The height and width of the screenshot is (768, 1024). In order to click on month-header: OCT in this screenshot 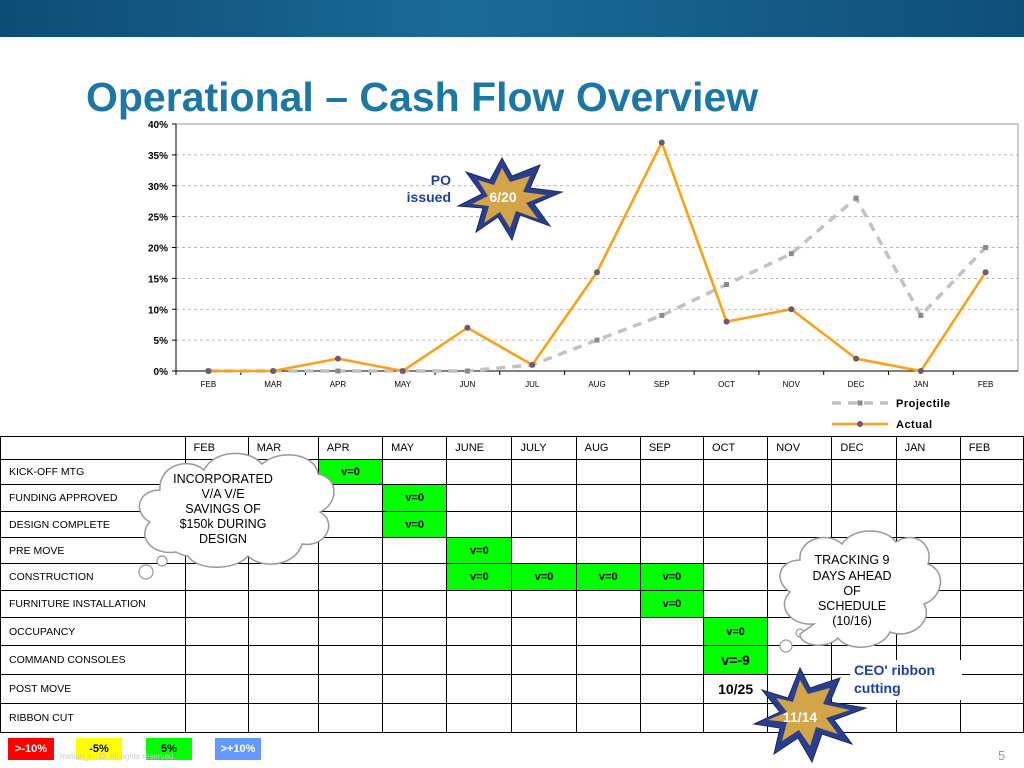, I will do `click(736, 448)`.